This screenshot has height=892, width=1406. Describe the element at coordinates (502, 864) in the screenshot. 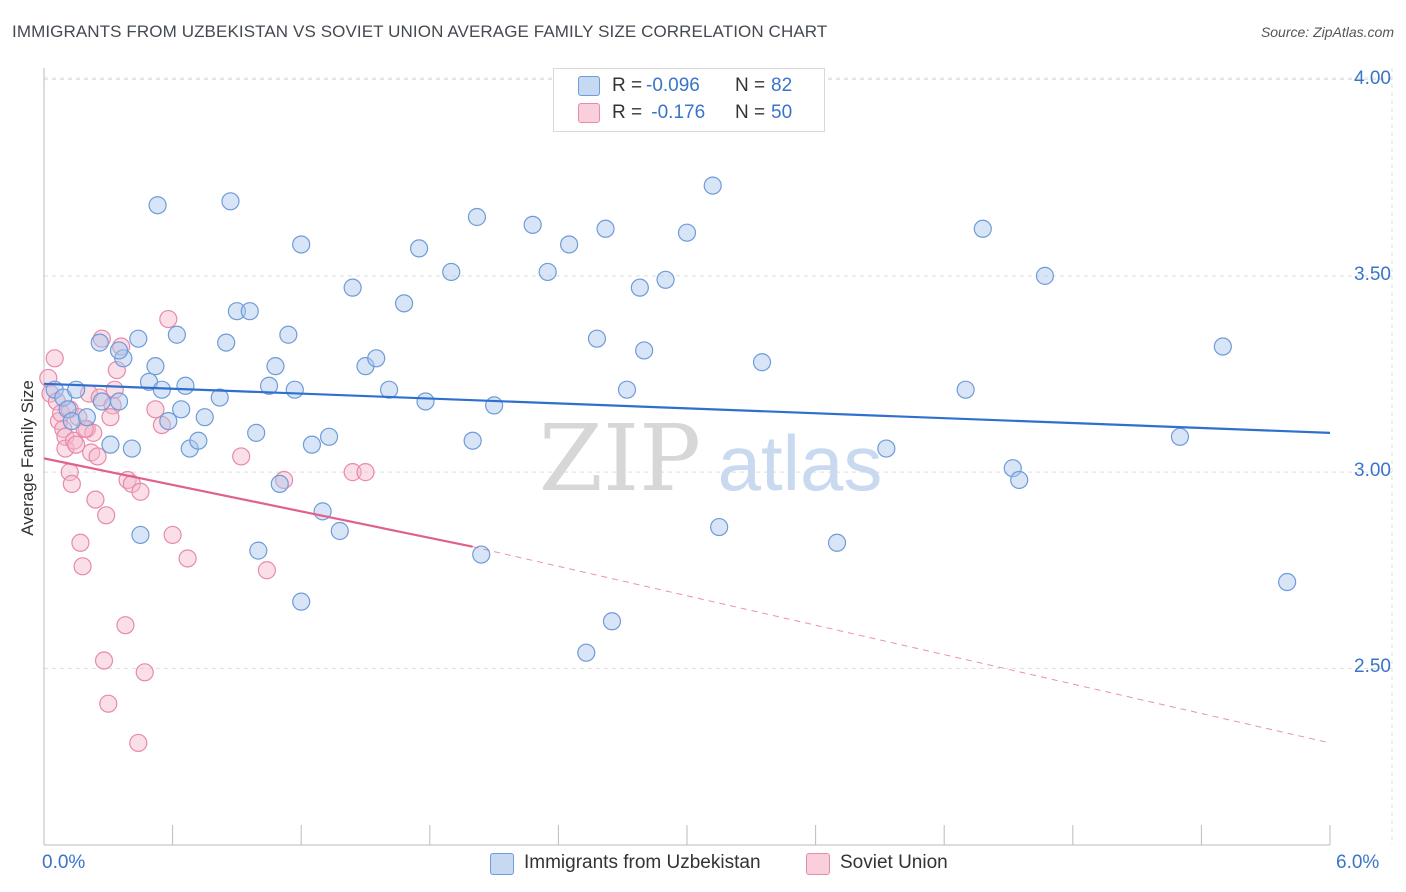

I see `bottom-legend-swatch-blue` at that location.